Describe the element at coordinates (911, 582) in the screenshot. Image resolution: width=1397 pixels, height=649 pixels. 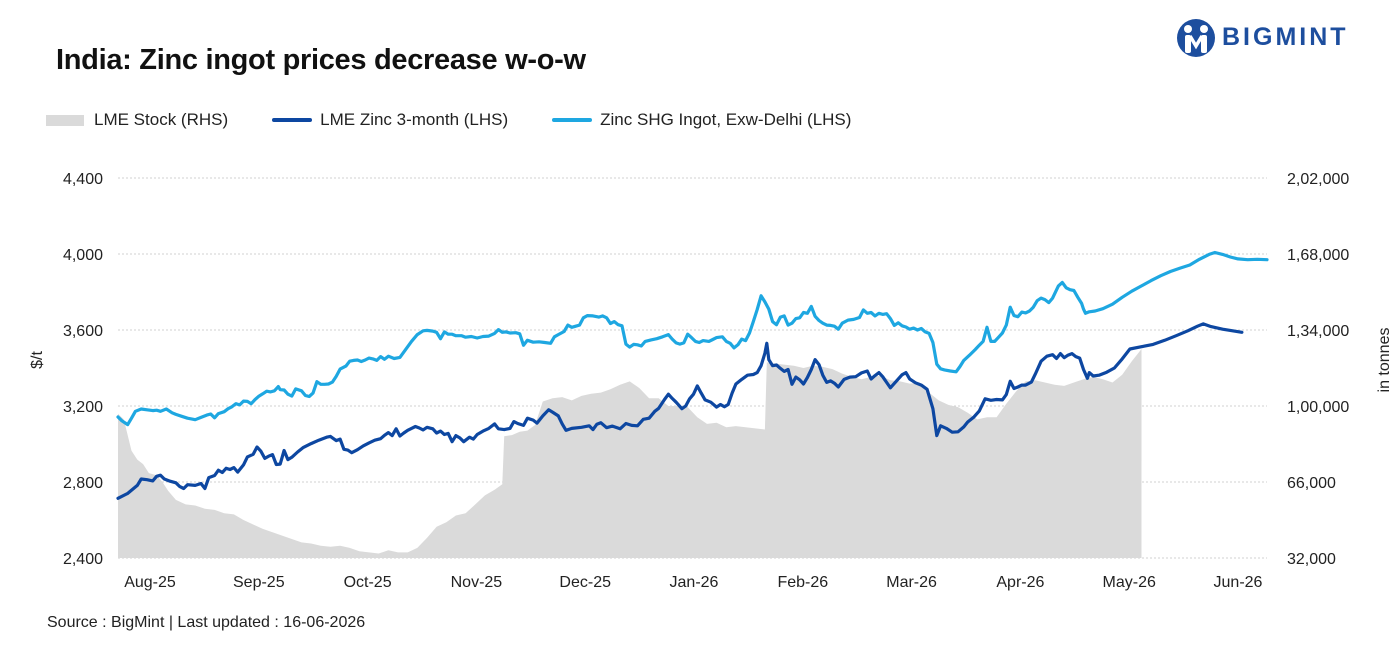
I see `x-tick-label: Mar-26` at that location.